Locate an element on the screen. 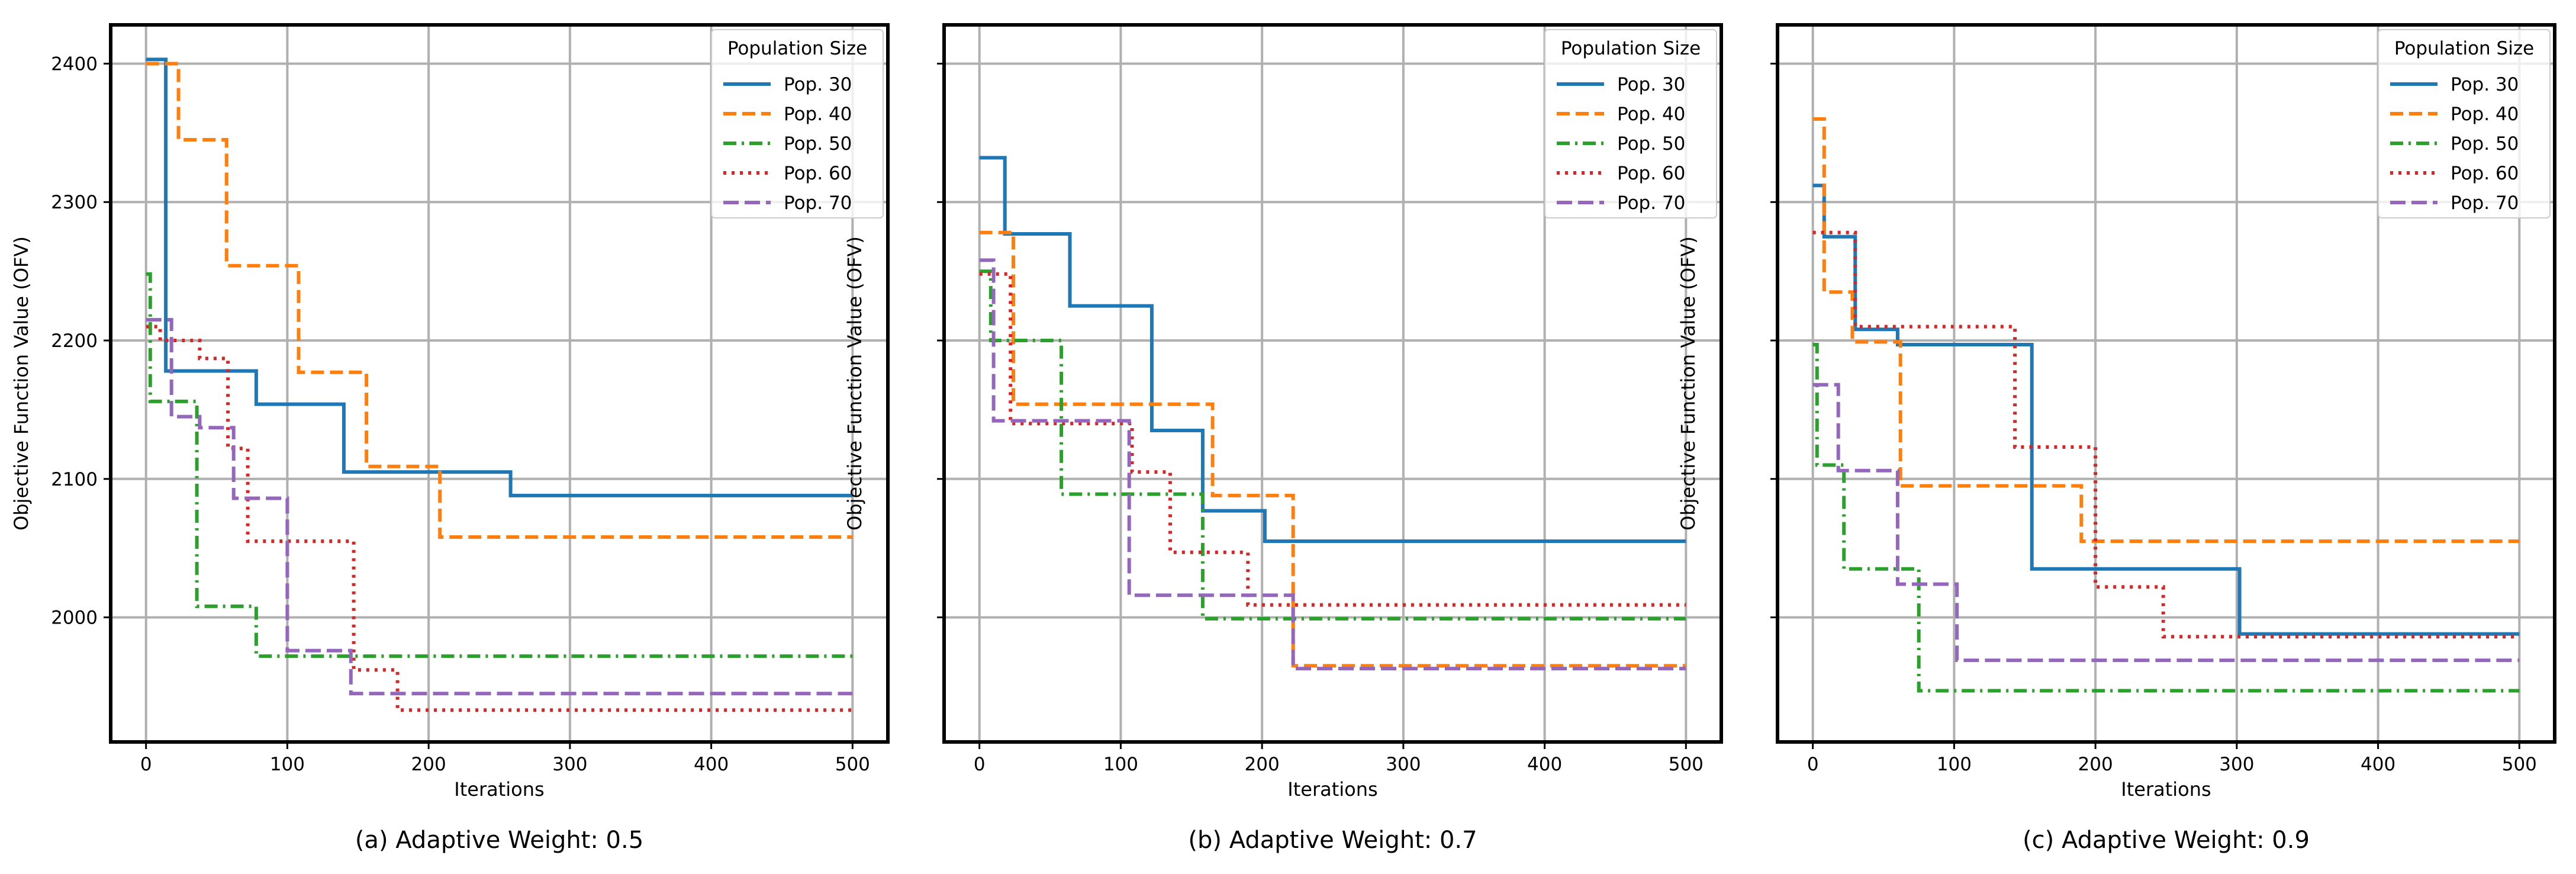 The height and width of the screenshot is (874, 2576). panel-caption: (b) Adaptive Weight: 0.7 is located at coordinates (1332, 840).